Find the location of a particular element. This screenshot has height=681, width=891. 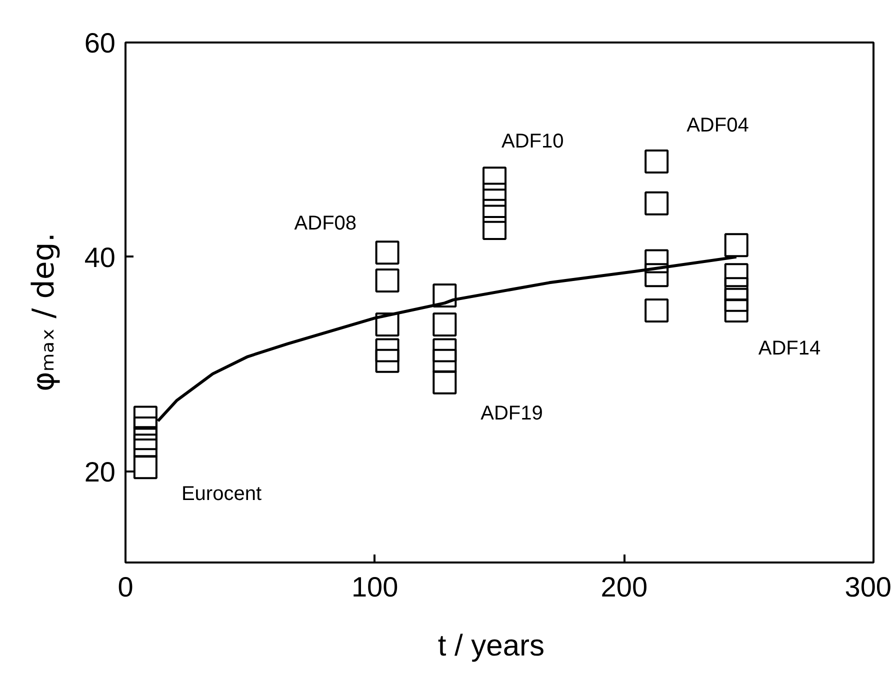

annotation: ADF19 is located at coordinates (511, 413).